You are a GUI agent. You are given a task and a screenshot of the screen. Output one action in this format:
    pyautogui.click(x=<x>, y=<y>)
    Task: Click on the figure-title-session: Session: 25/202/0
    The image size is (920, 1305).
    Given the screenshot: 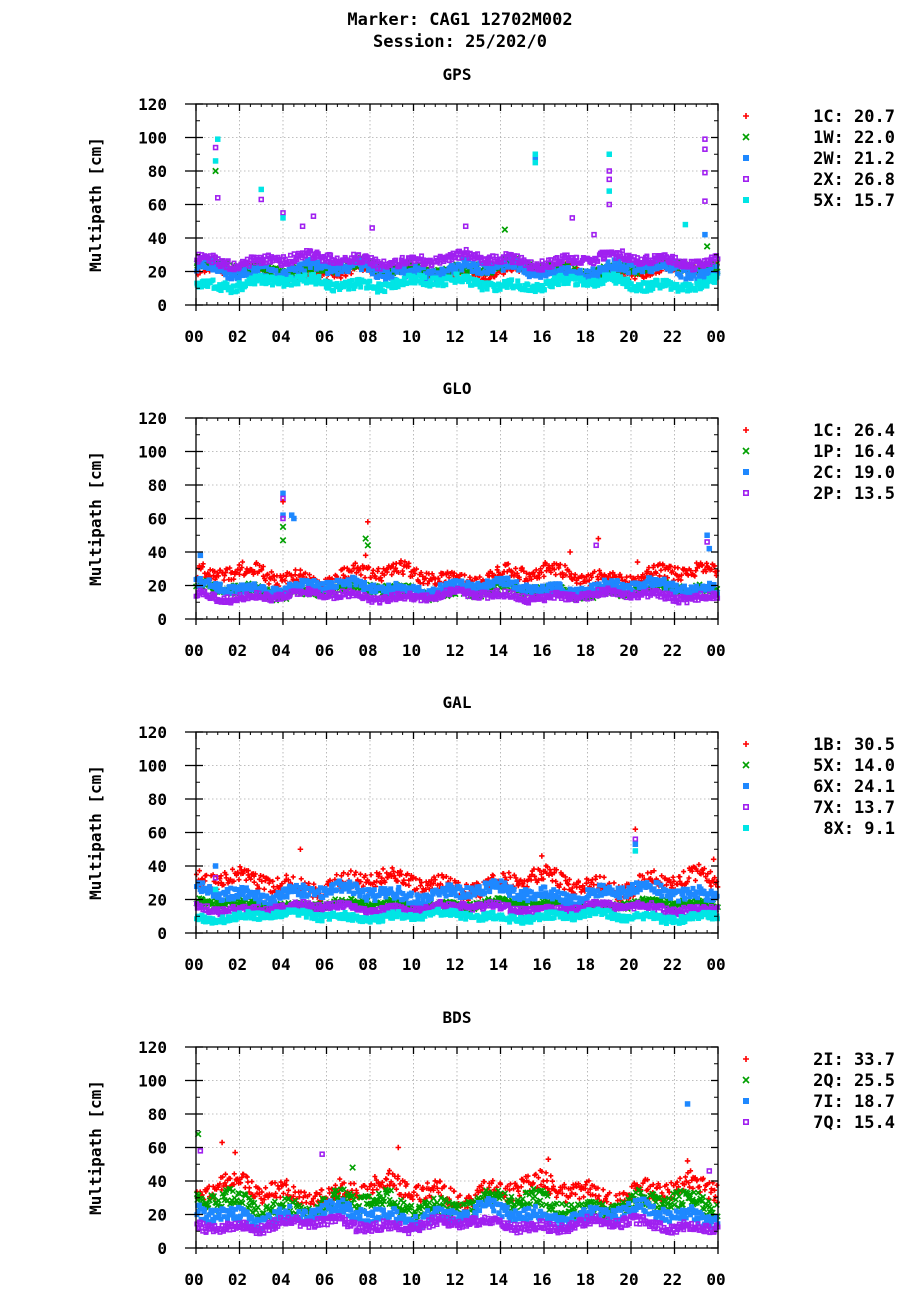 What is the action you would take?
    pyautogui.click(x=460, y=42)
    